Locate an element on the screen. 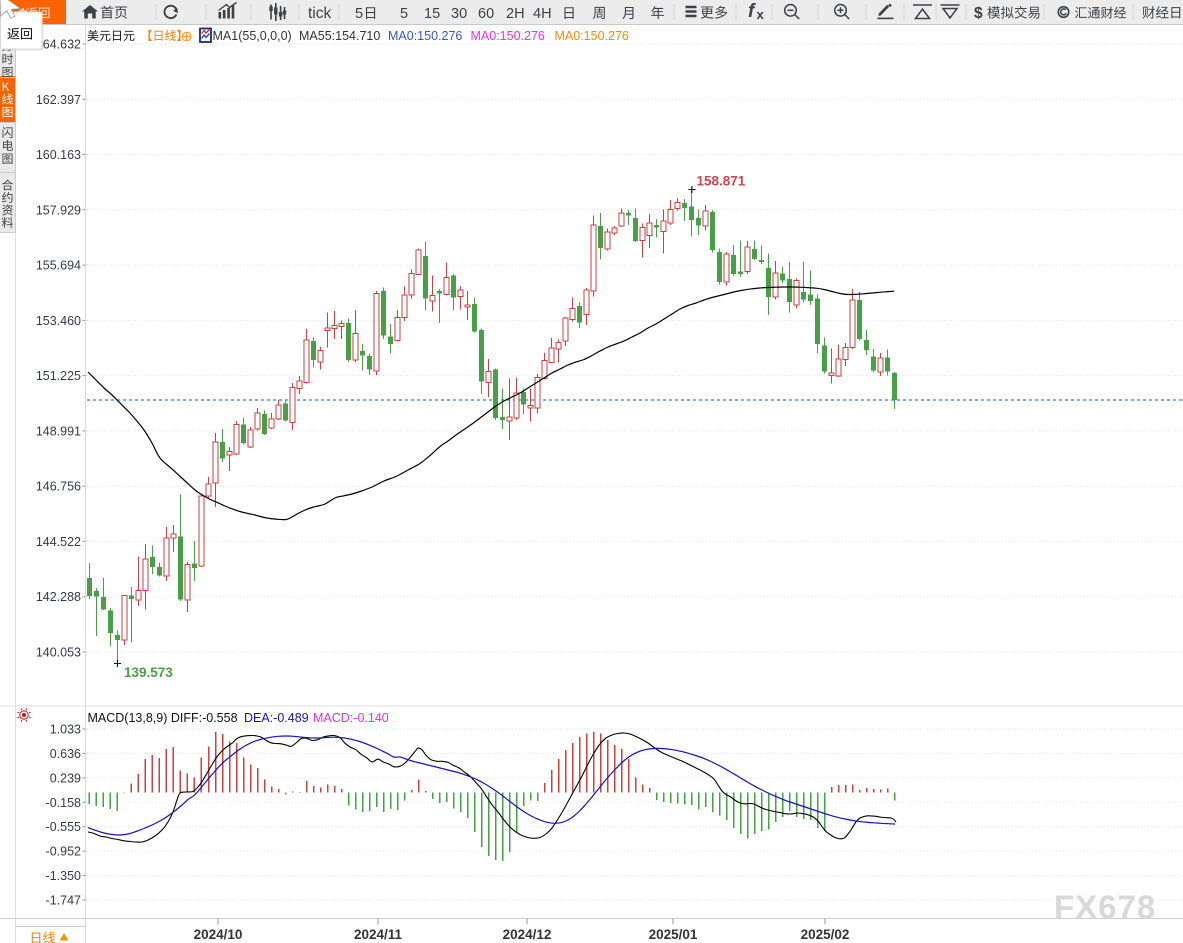 This screenshot has height=943, width=1183. svg-text: 162.397 is located at coordinates (58, 100).